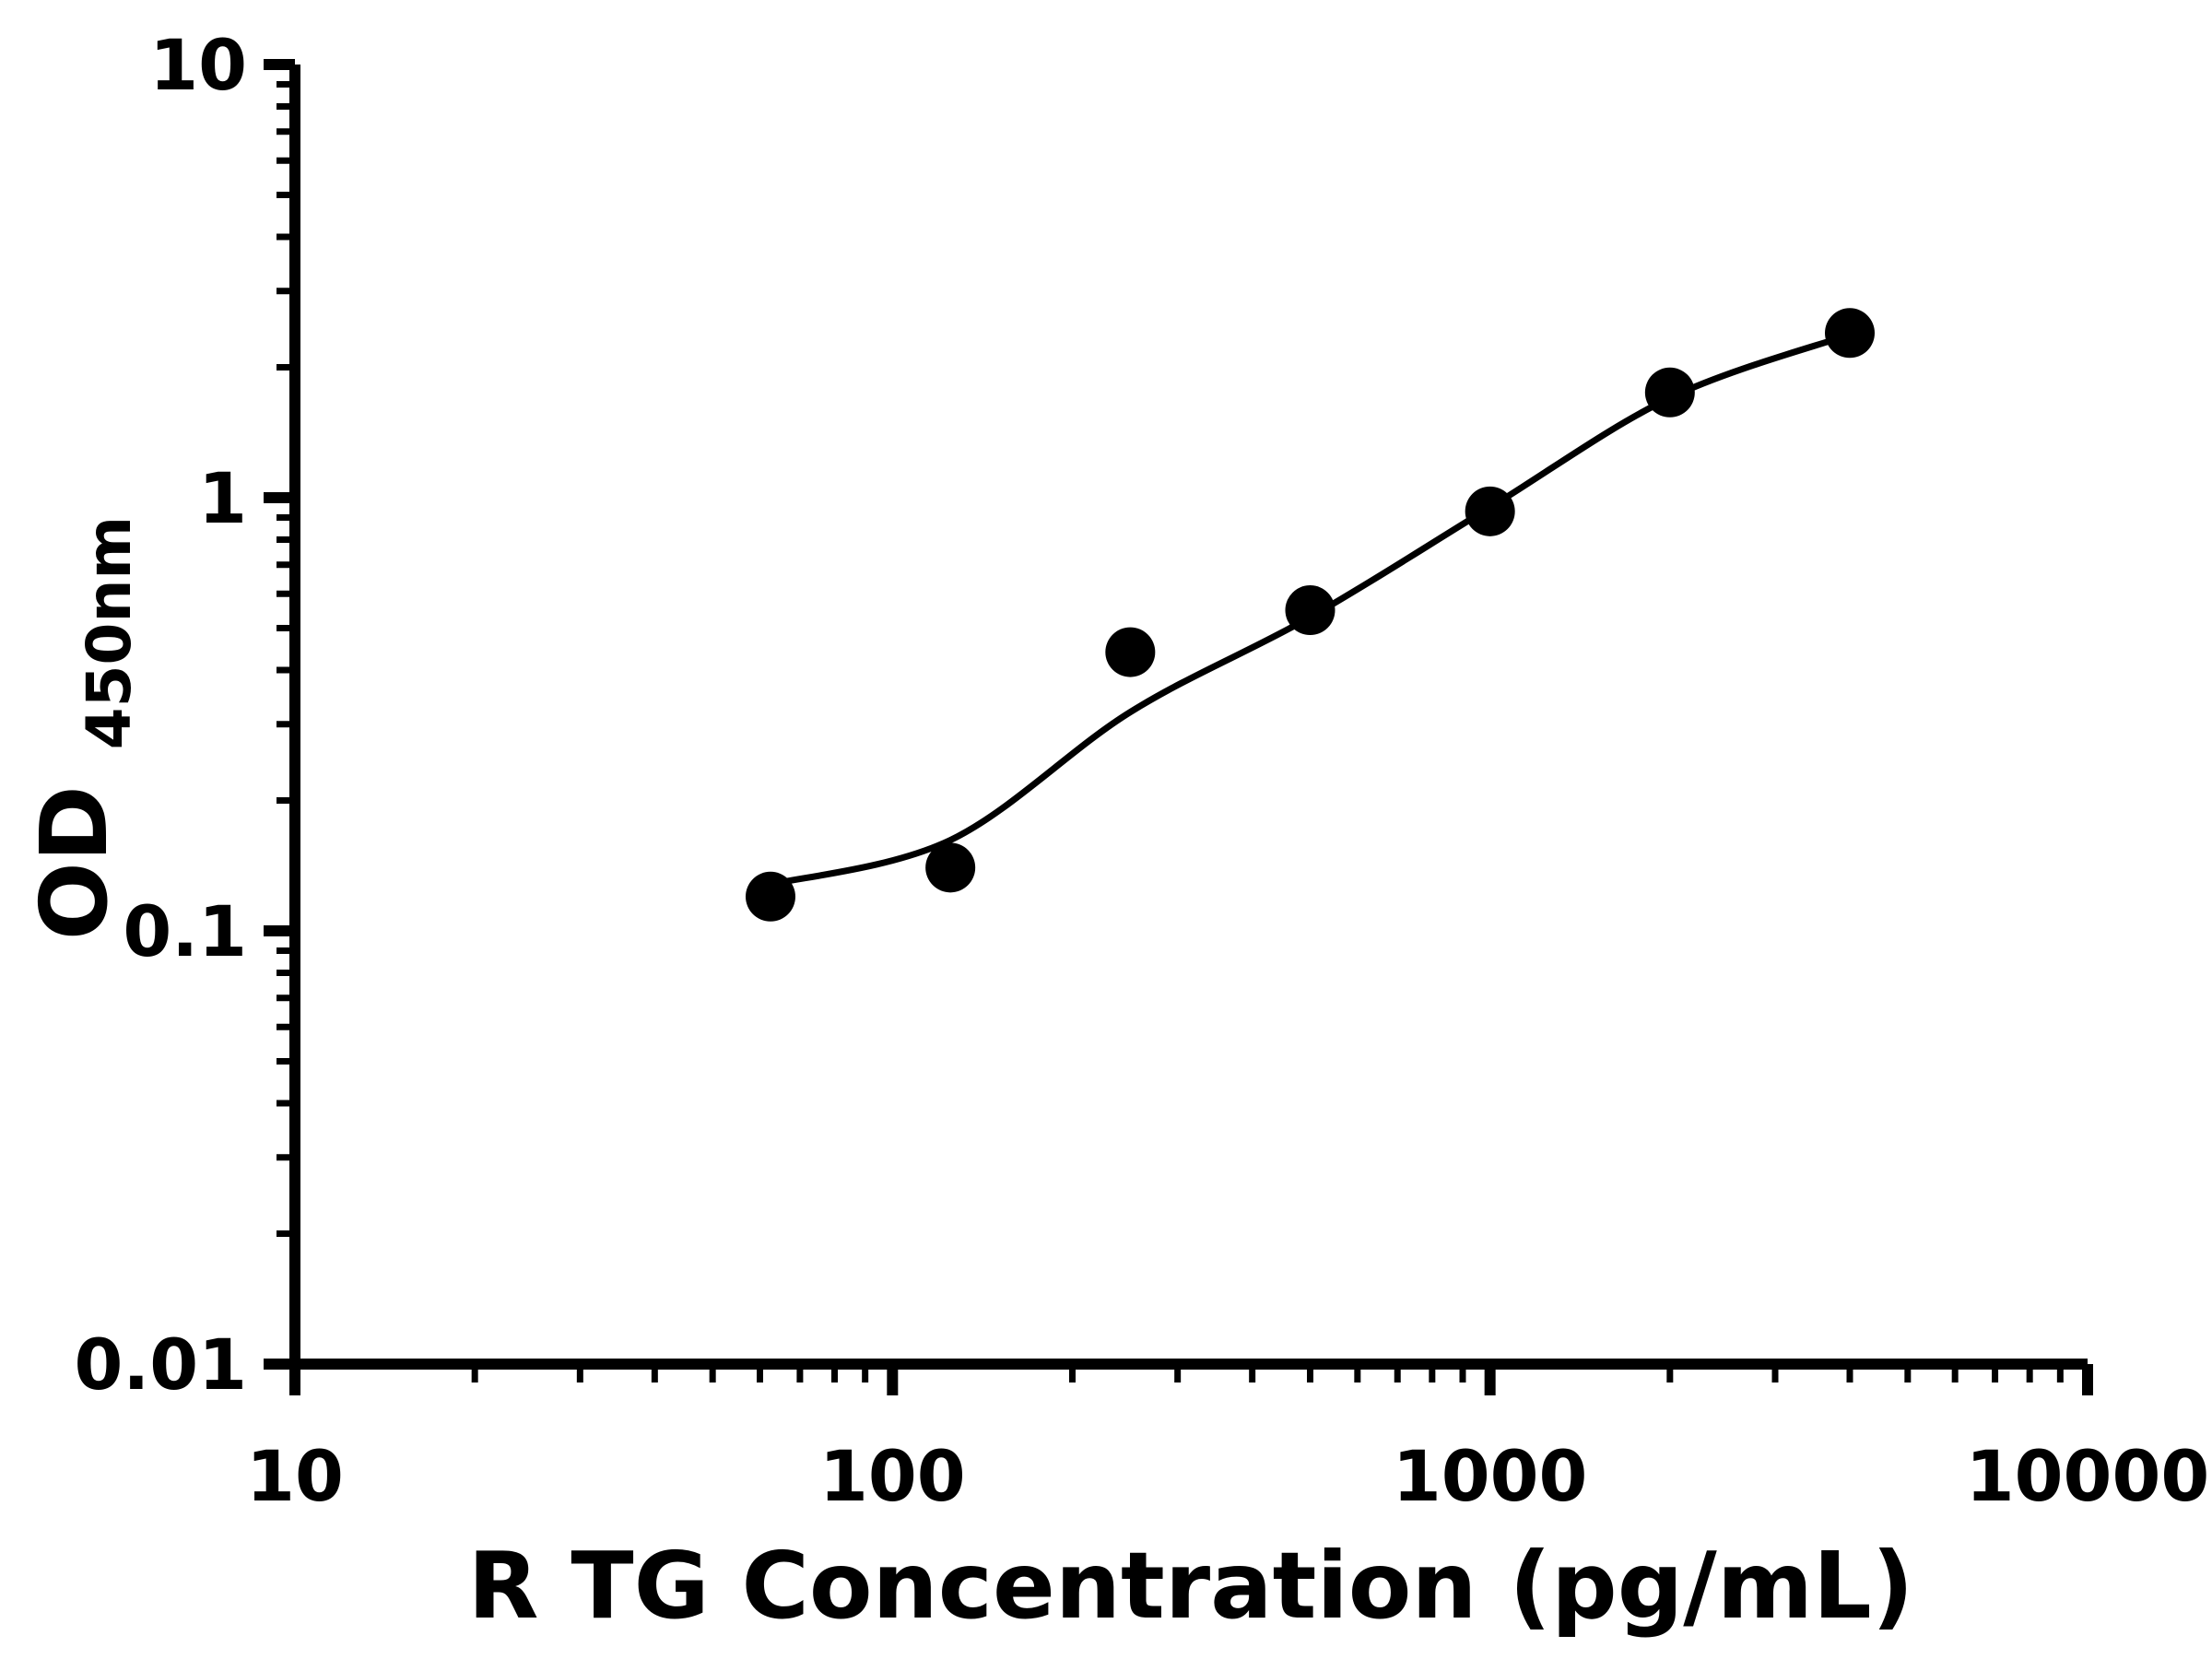 The image size is (2212, 1659). What do you see at coordinates (1191, 1586) in the screenshot?
I see `x-axis-title: R TG Concentration (pg/mL)` at bounding box center [1191, 1586].